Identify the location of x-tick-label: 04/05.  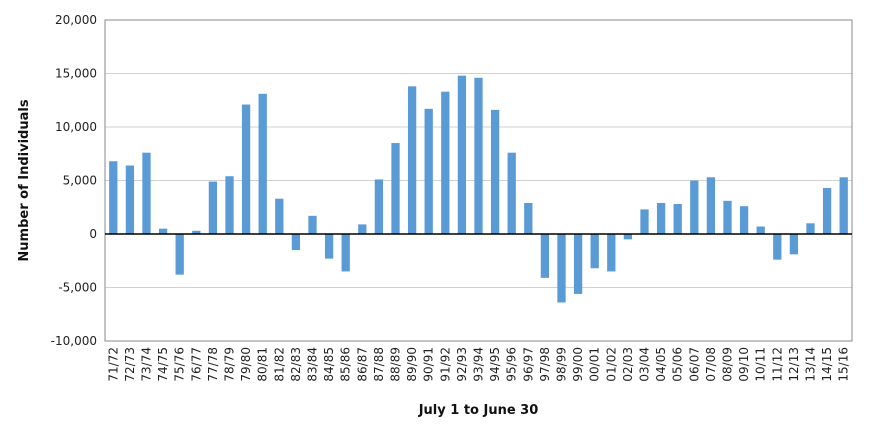
(661, 364).